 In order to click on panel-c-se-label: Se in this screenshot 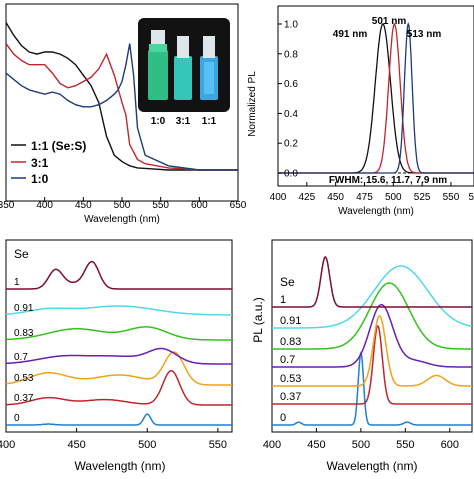, I will do `click(21, 254)`.